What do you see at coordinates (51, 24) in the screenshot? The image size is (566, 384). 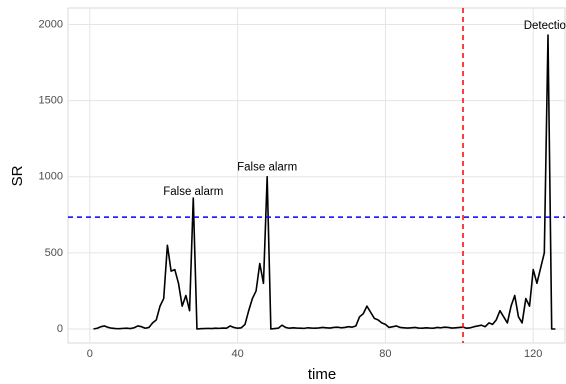 I see `y-tick-label: 2000` at bounding box center [51, 24].